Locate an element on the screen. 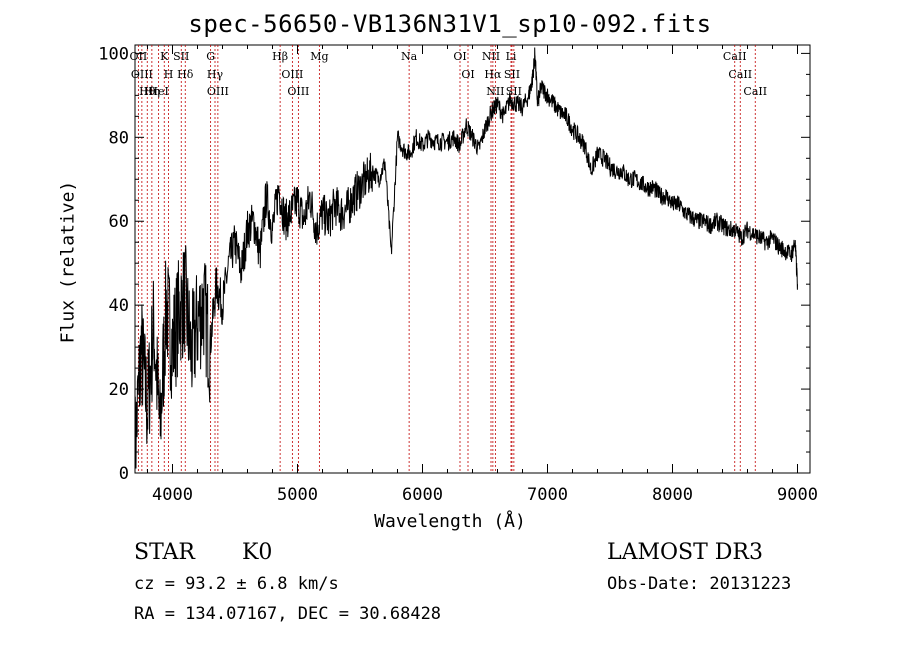 This screenshot has height=649, width=900. y-tick-label: 0 is located at coordinates (124, 474).